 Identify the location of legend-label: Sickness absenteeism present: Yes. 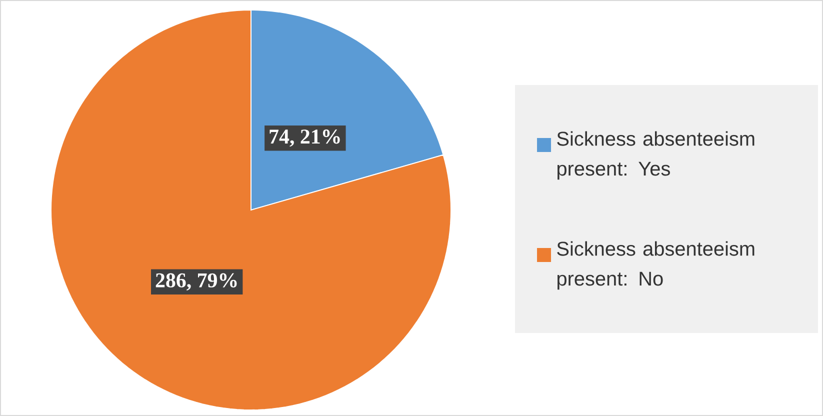
(655, 155).